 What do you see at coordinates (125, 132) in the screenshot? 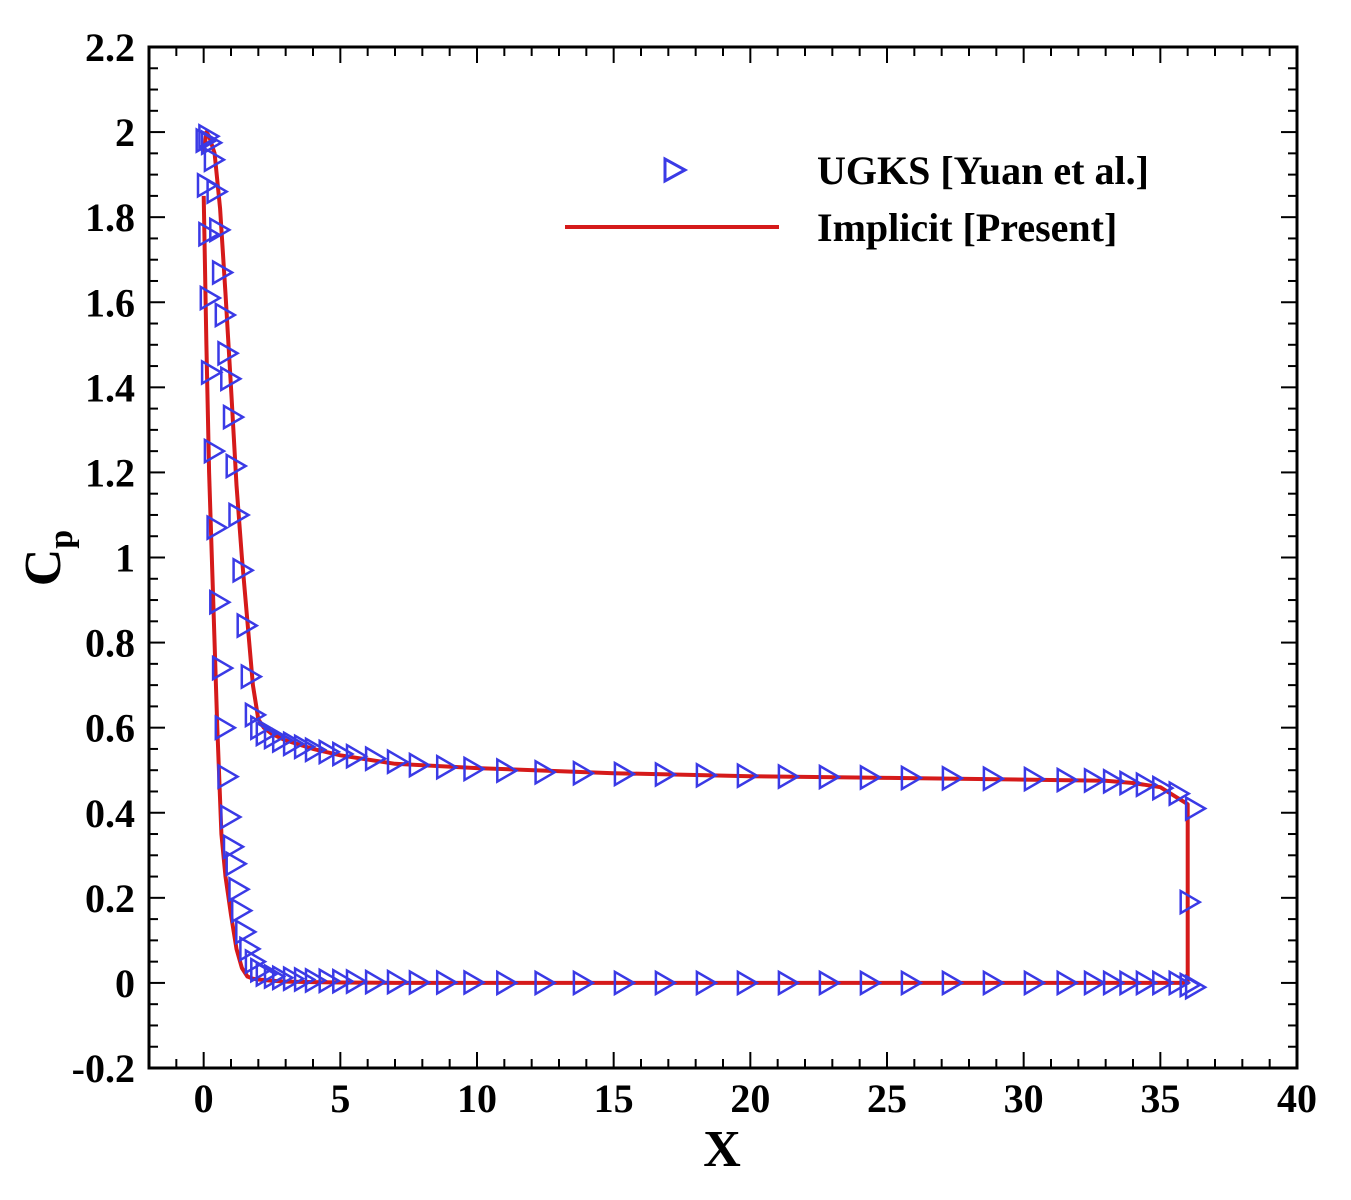
I see `y-tick-label: 2` at bounding box center [125, 132].